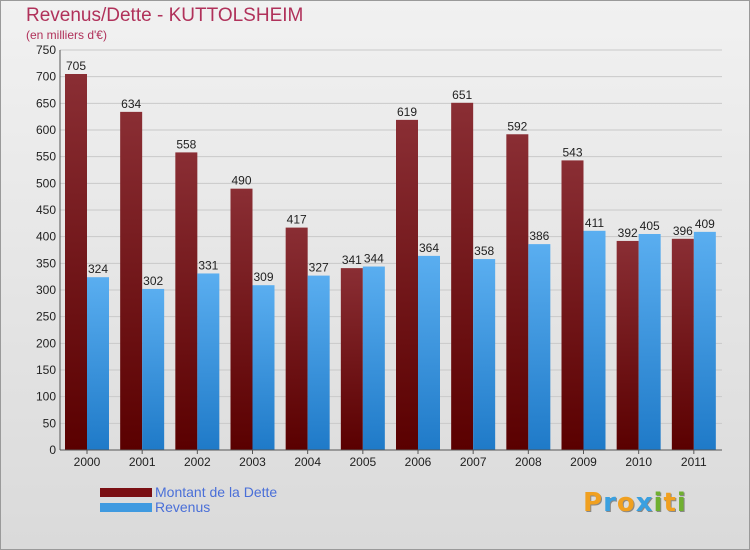 This screenshot has height=550, width=750. Describe the element at coordinates (50, 423) in the screenshot. I see `y-tick-label: 50` at that location.